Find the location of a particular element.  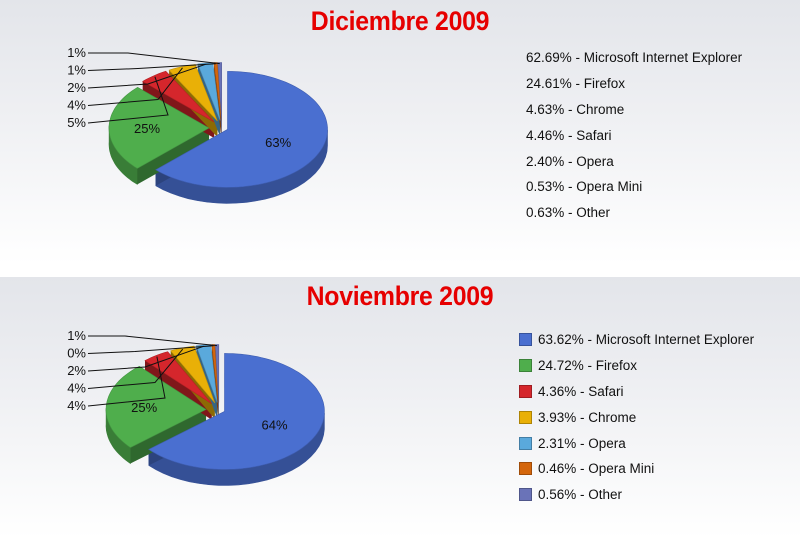

legend-label: 4.63% - Chrome is located at coordinates (575, 109).